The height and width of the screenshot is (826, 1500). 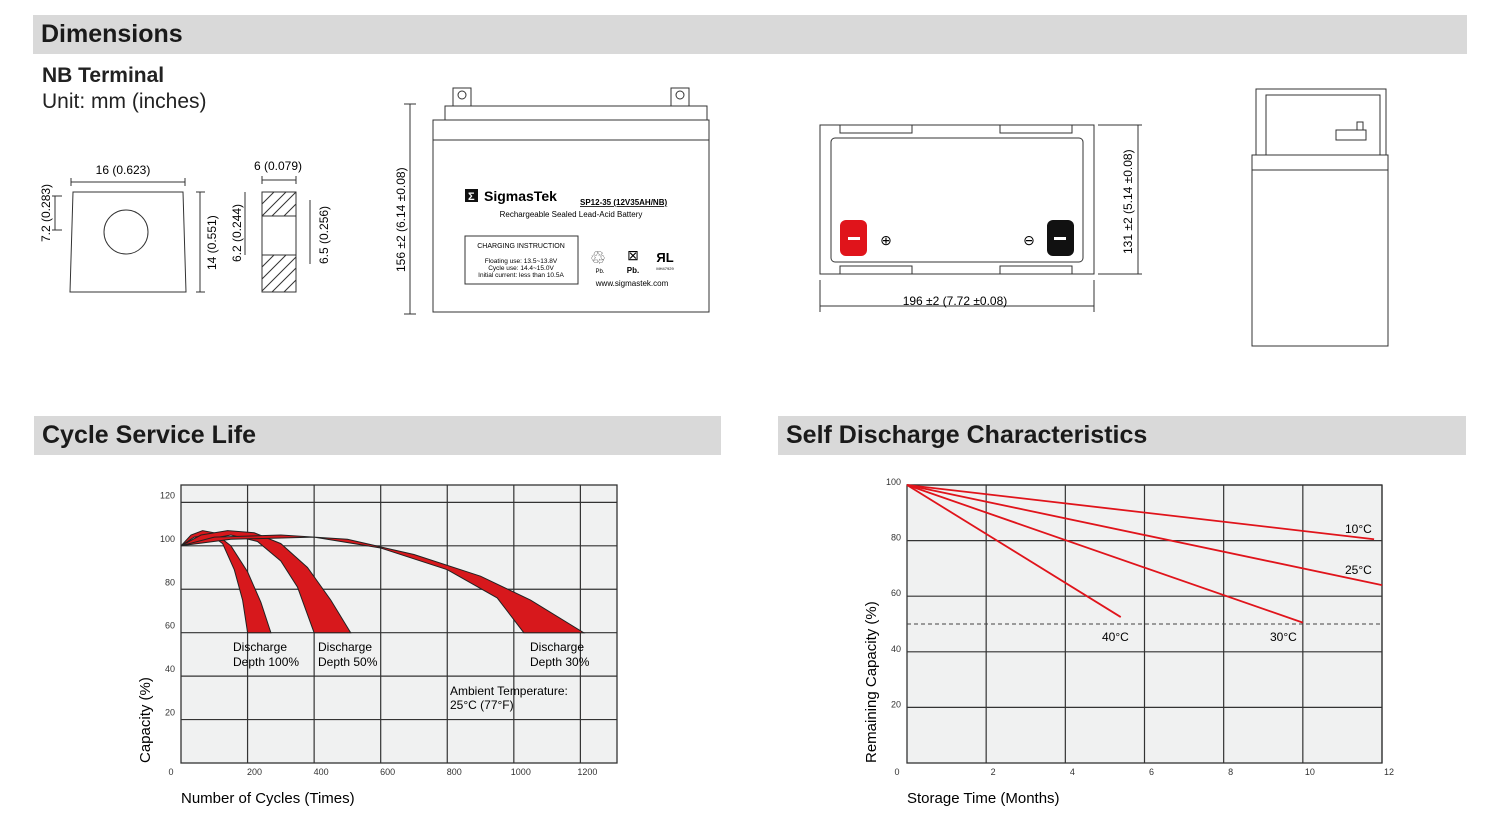 What do you see at coordinates (1128, 201) in the screenshot?
I see `top-width: 131 ±2 (5.14 ±0.08)` at bounding box center [1128, 201].